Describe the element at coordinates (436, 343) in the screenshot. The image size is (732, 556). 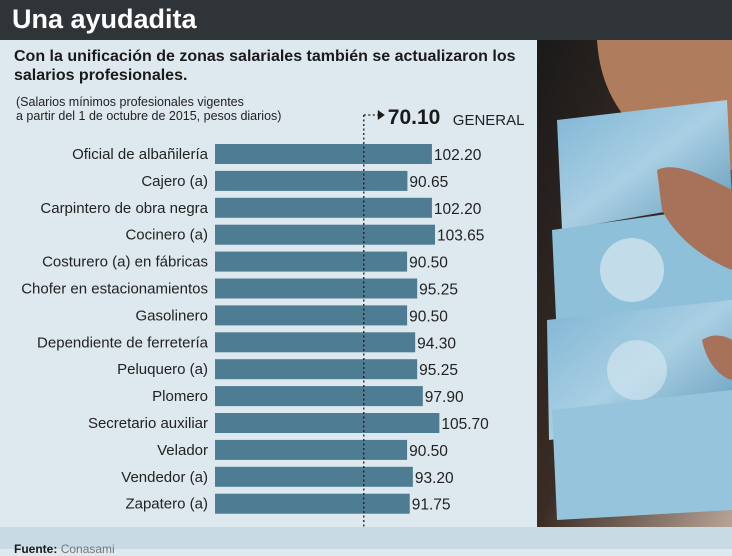
I see `value-label: 94.30` at that location.